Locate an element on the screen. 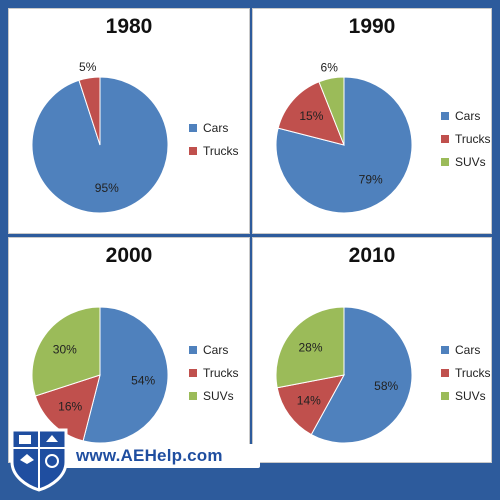 The height and width of the screenshot is (500, 500). data-label-trucks: 16% is located at coordinates (70, 407).